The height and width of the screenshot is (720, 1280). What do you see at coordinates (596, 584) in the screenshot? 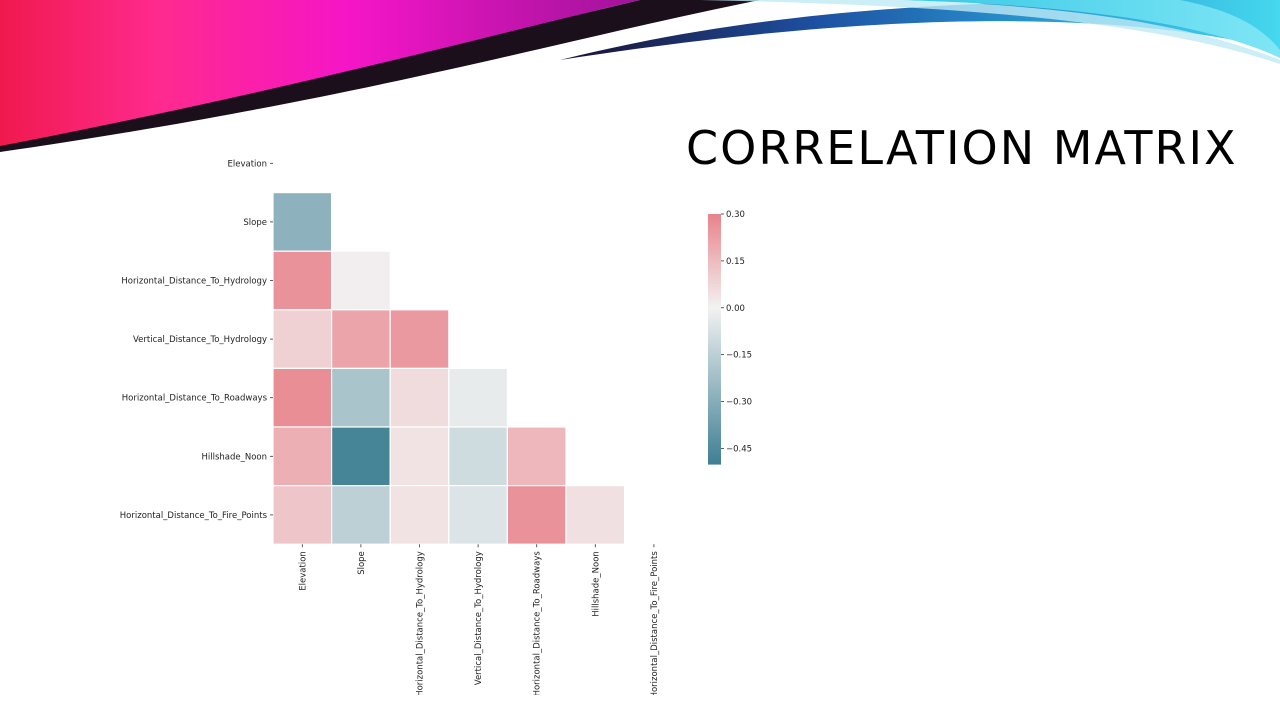
I see `x-tick-label: Hillshade_Noon` at bounding box center [596, 584].